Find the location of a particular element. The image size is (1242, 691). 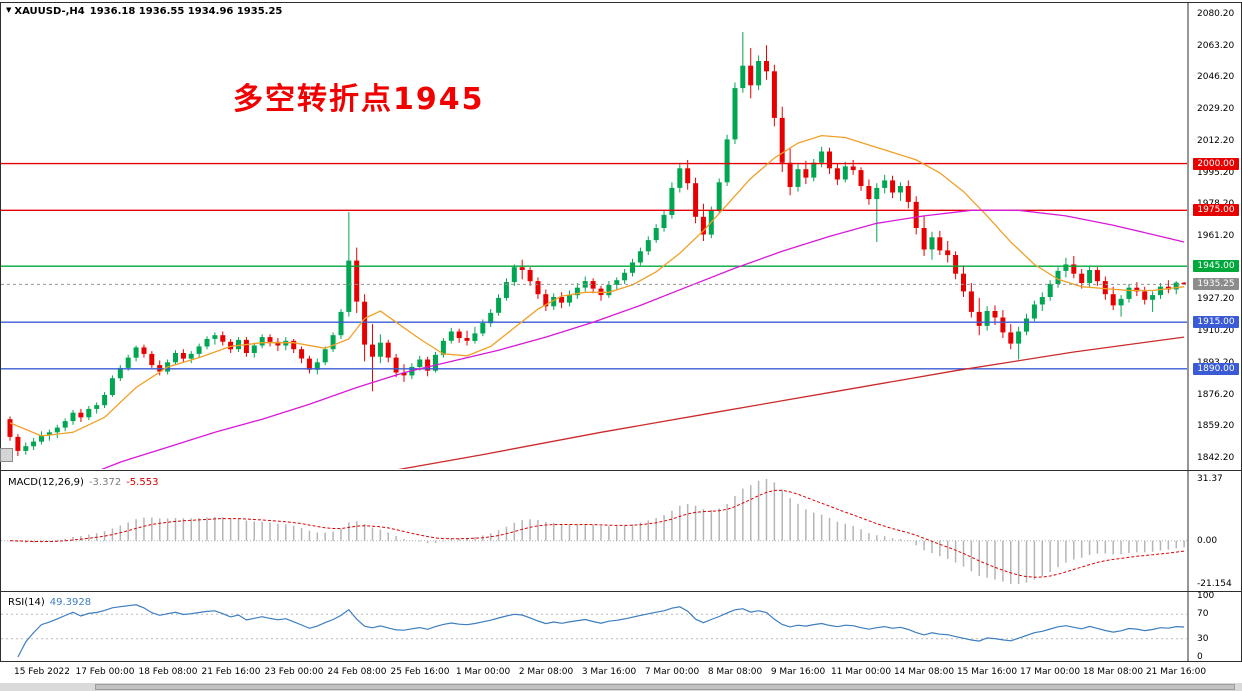

time-axis-label: 8 Mar 08:00 is located at coordinates (735, 672).